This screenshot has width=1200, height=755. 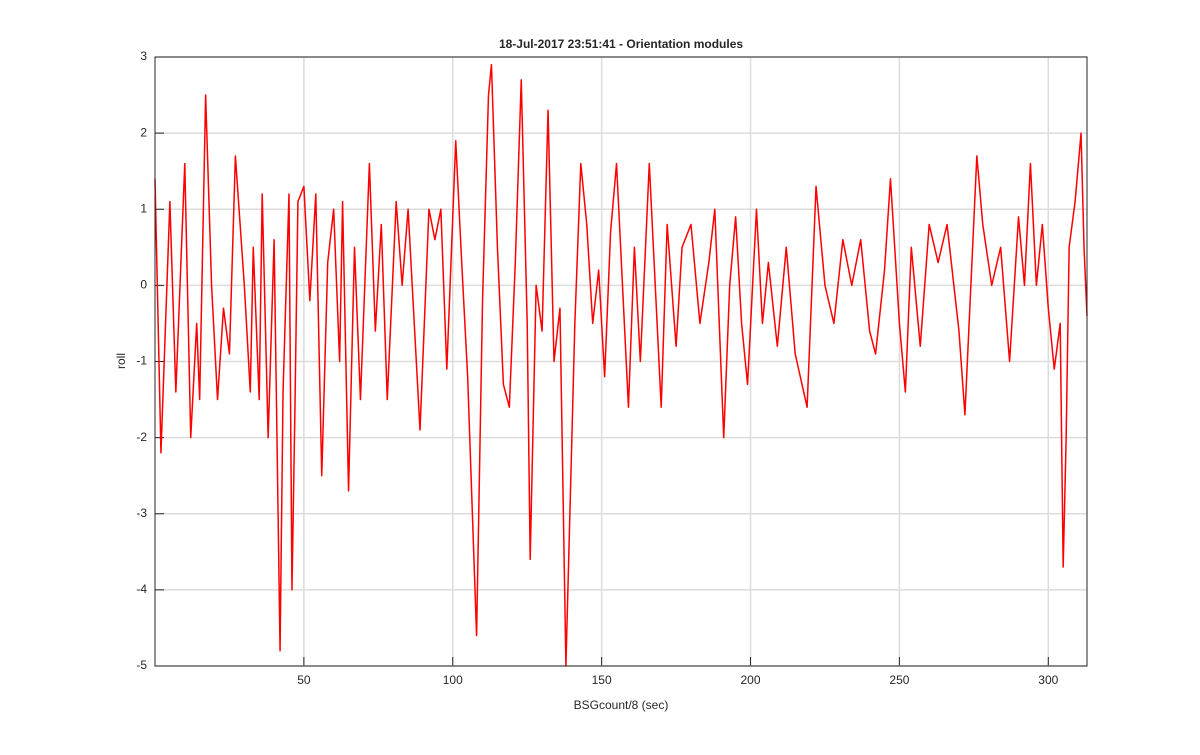 What do you see at coordinates (143, 56) in the screenshot?
I see `y-tick-label: 3` at bounding box center [143, 56].